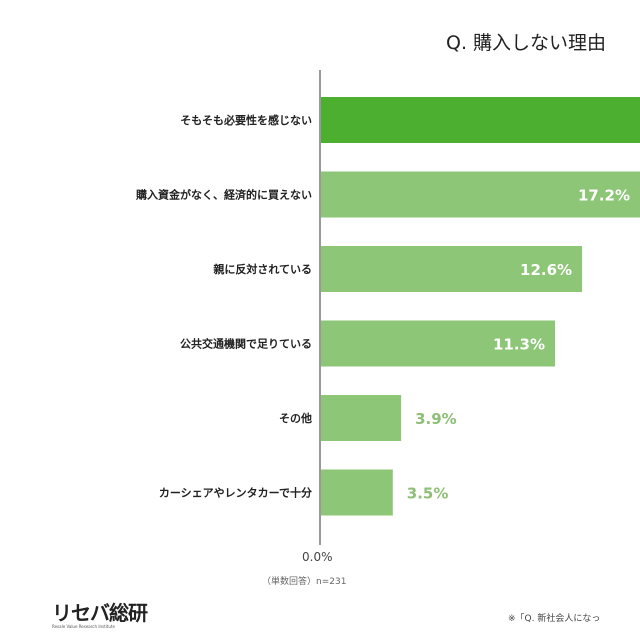  I want to click on value-label: 17.2%, so click(604, 196).